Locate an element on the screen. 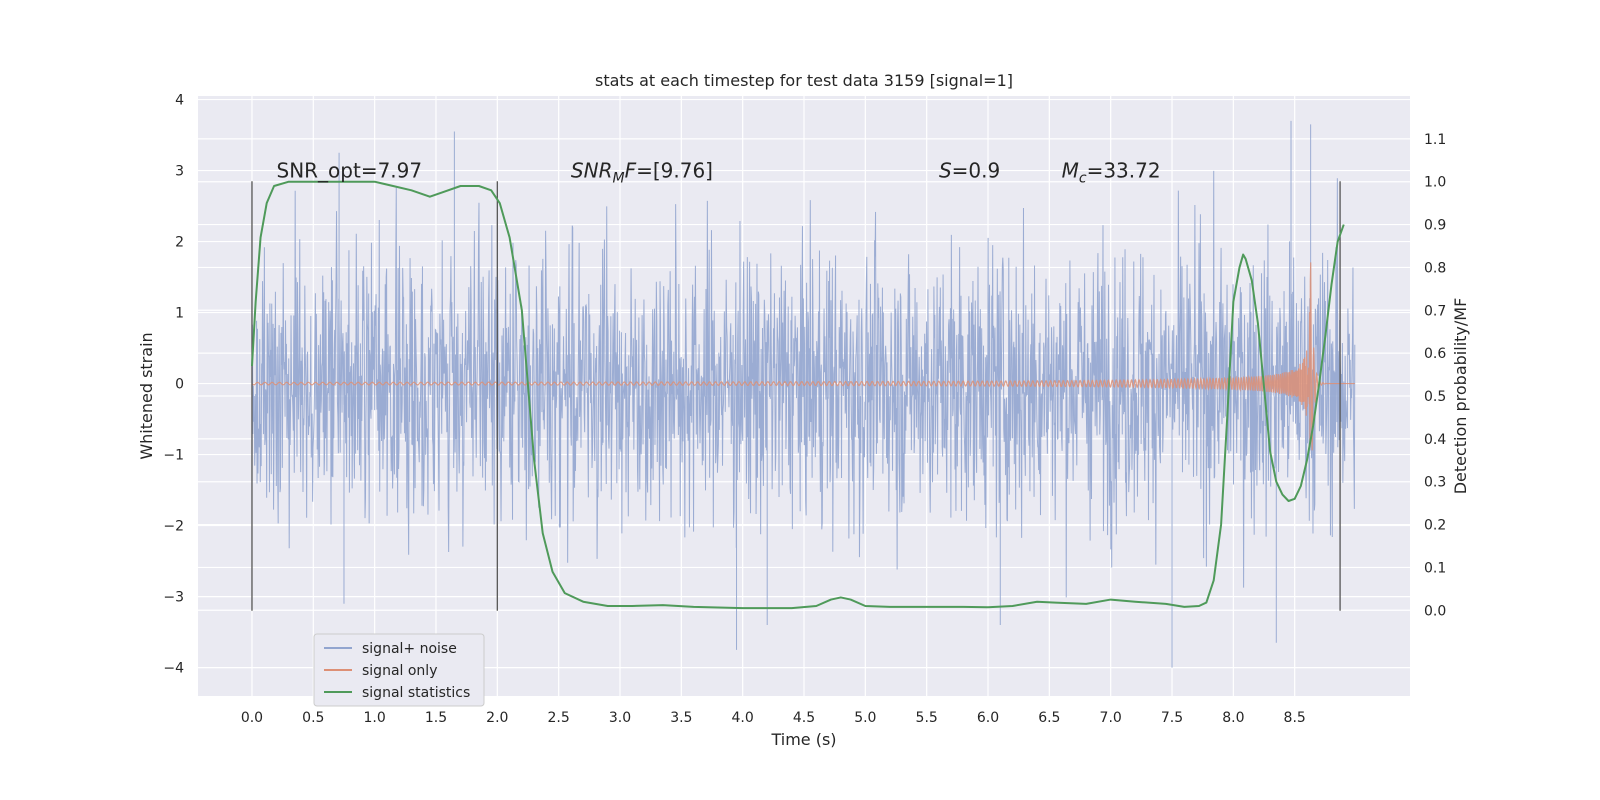 The height and width of the screenshot is (800, 1600). y-axis-title: Whitened strain is located at coordinates (146, 395).